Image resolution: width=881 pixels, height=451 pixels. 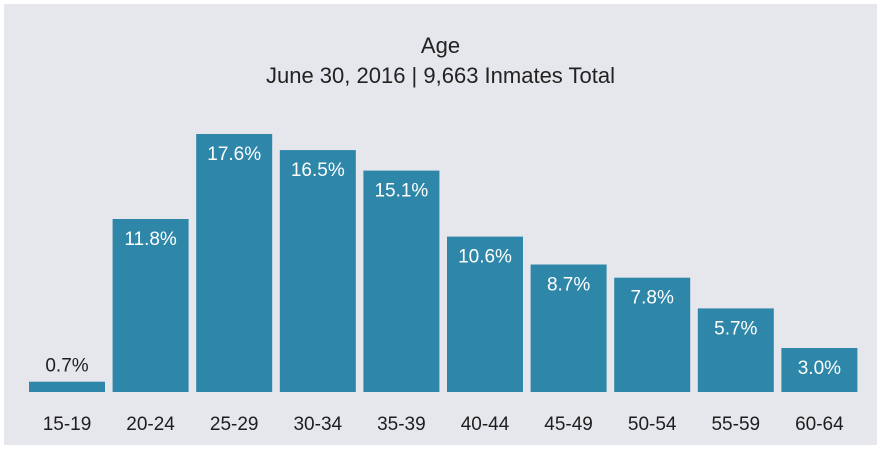 What do you see at coordinates (401, 191) in the screenshot?
I see `value-label-35-39: 15.1%` at bounding box center [401, 191].